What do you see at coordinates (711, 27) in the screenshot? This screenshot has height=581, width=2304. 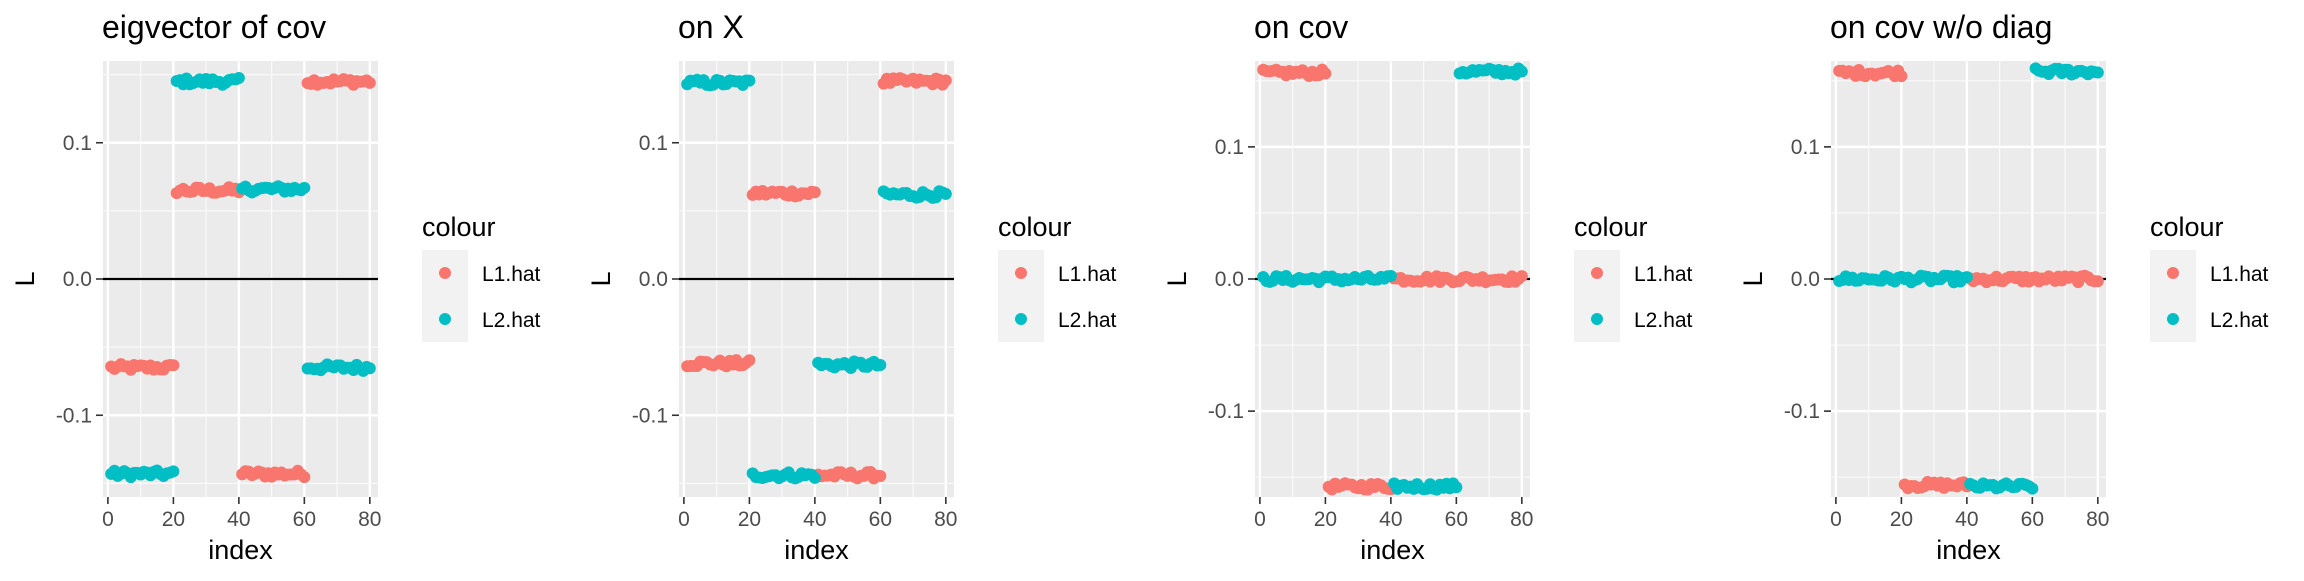 I see `panel-title: on X` at bounding box center [711, 27].